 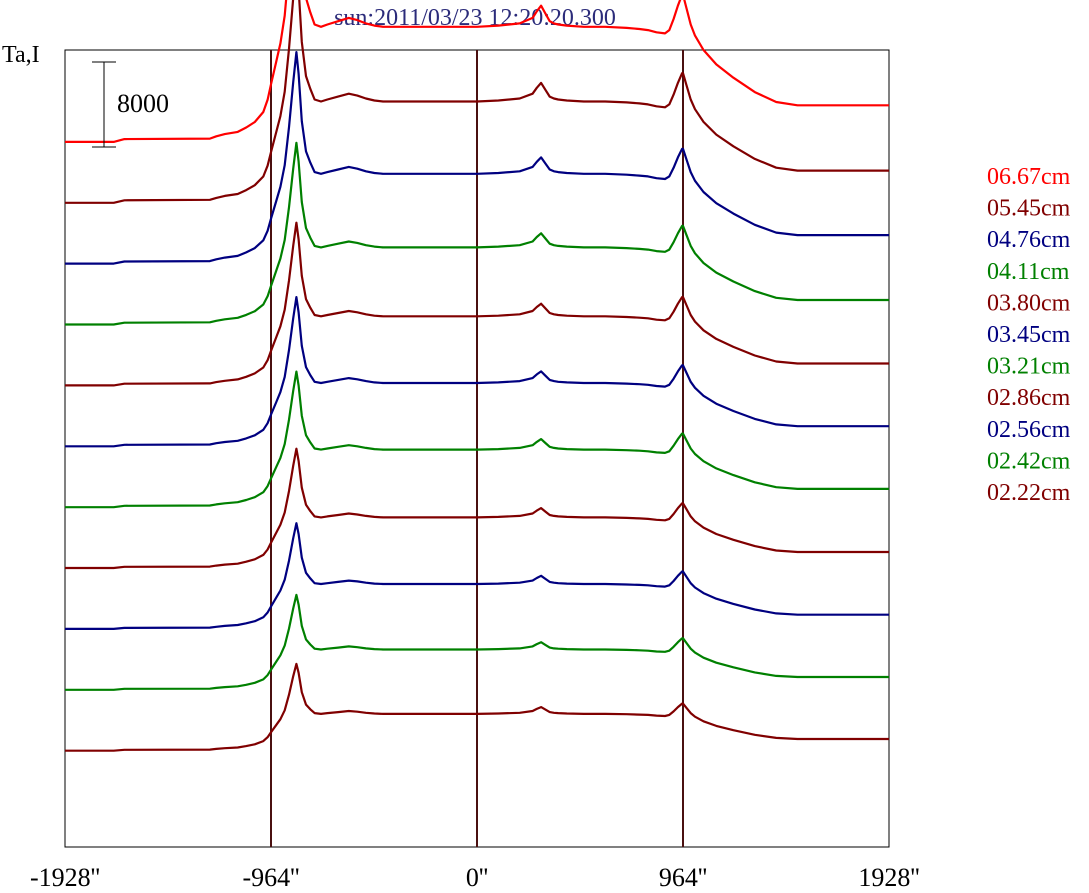 What do you see at coordinates (1029, 209) in the screenshot?
I see `legend-entry: 05.45cm` at bounding box center [1029, 209].